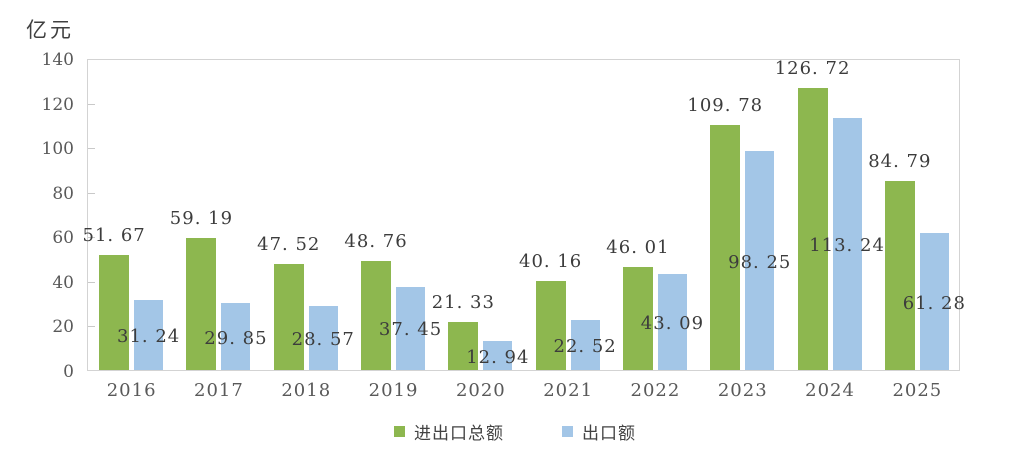 This screenshot has height=468, width=1030. I want to click on bar-export-2017, so click(236, 336).